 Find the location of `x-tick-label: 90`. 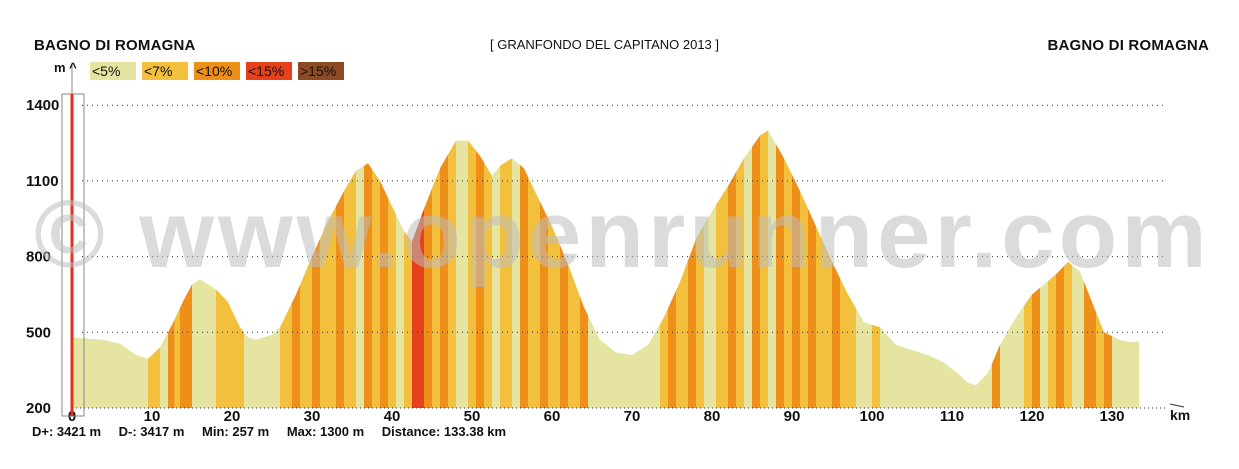

x-tick-label: 90 is located at coordinates (792, 416).